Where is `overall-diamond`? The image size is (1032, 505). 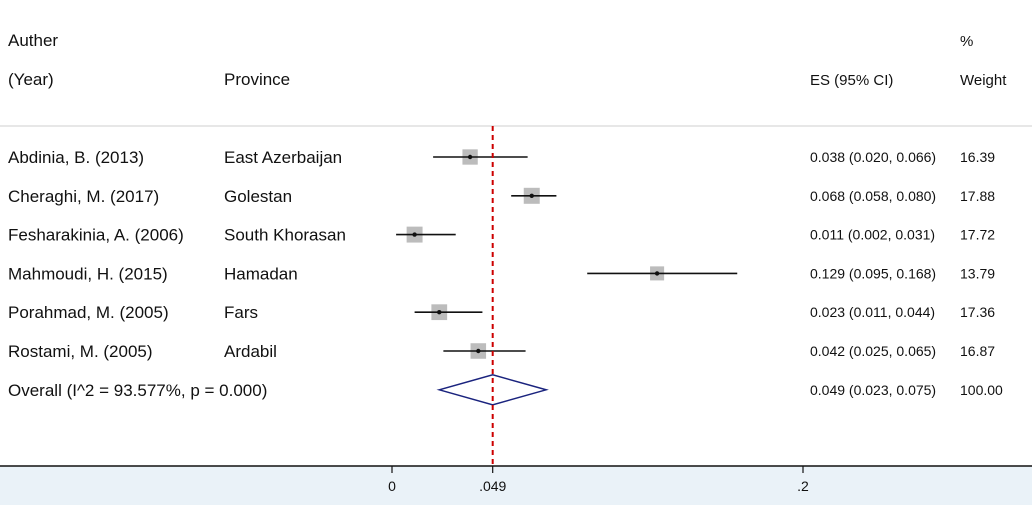 overall-diamond is located at coordinates (492, 390).